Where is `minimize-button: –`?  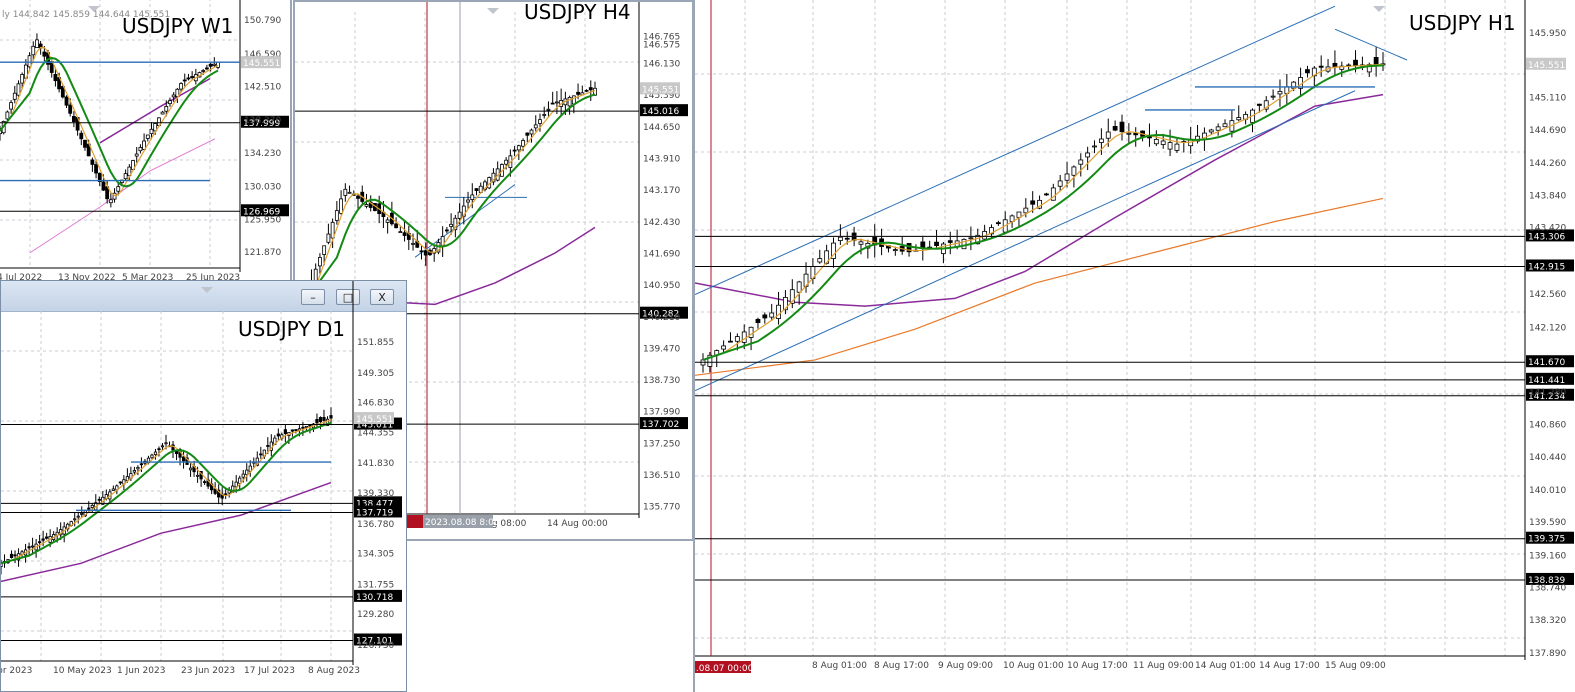 minimize-button: – is located at coordinates (313, 297).